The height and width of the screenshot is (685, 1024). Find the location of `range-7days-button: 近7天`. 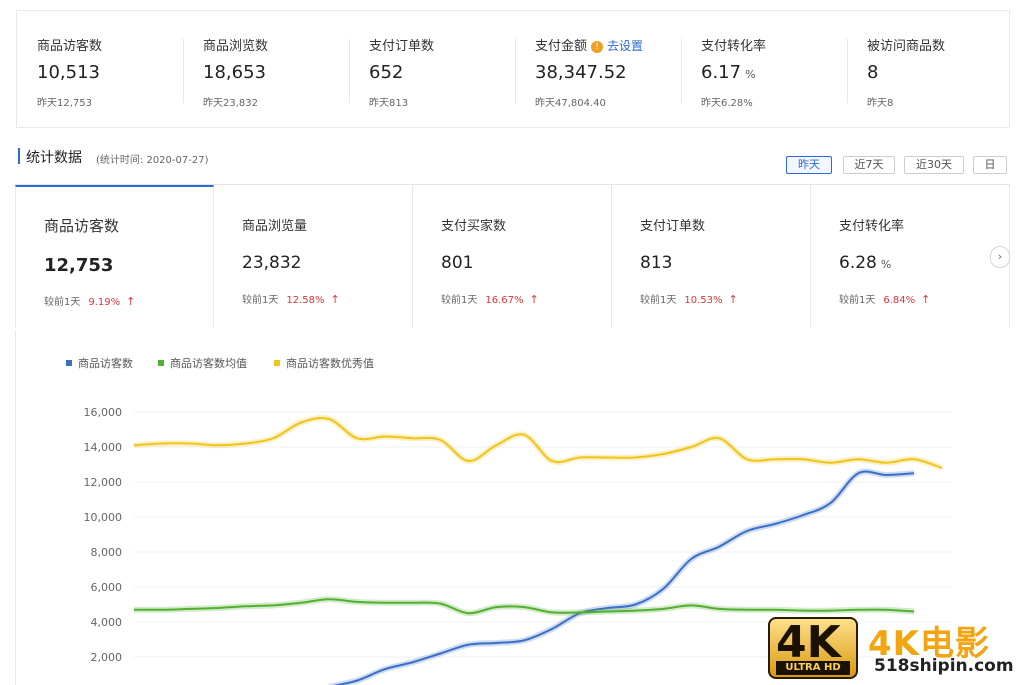

range-7days-button: 近7天 is located at coordinates (869, 165).